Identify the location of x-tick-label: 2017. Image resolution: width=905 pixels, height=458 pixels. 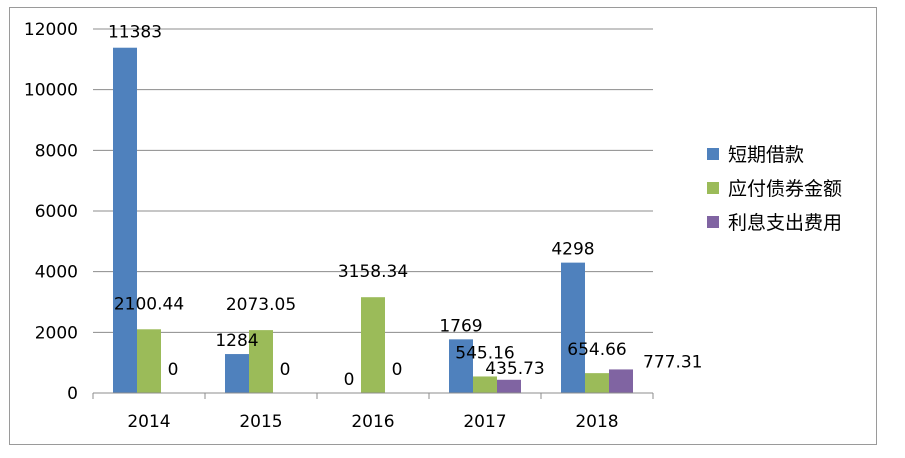
(484, 422).